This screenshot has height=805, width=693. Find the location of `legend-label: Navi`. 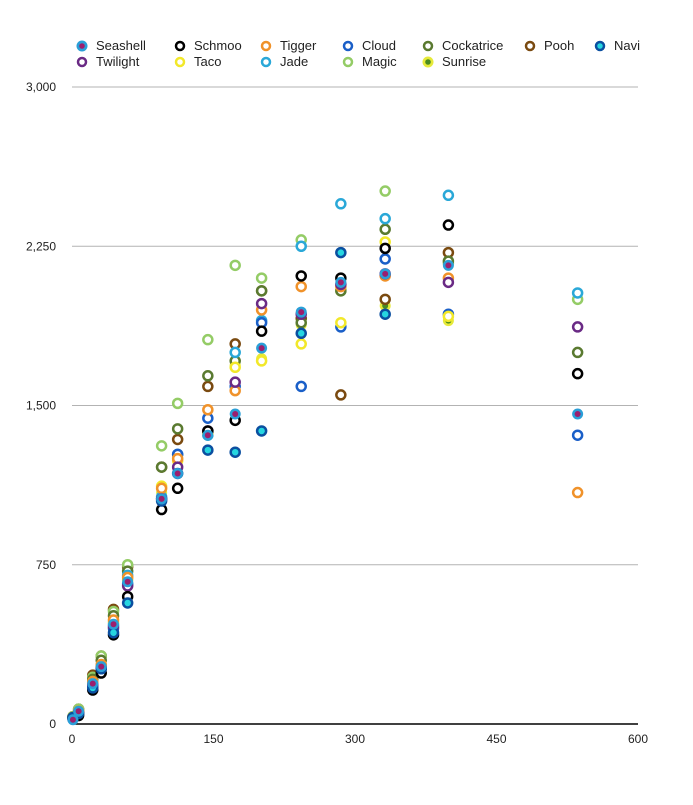

legend-label: Navi is located at coordinates (627, 45).